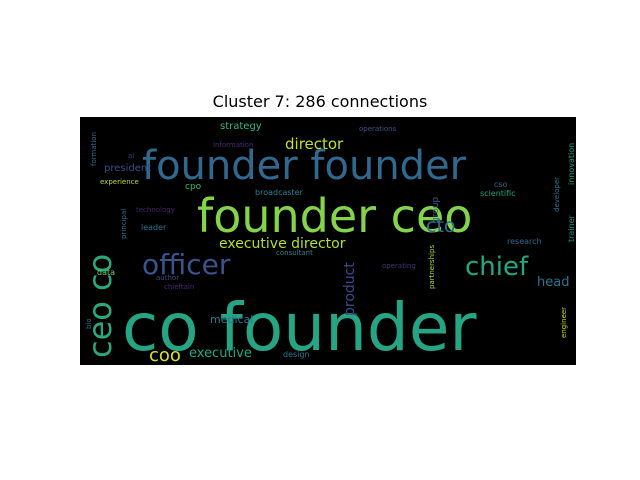 The height and width of the screenshot is (480, 640). What do you see at coordinates (501, 184) in the screenshot?
I see `word-cso: cso` at bounding box center [501, 184].